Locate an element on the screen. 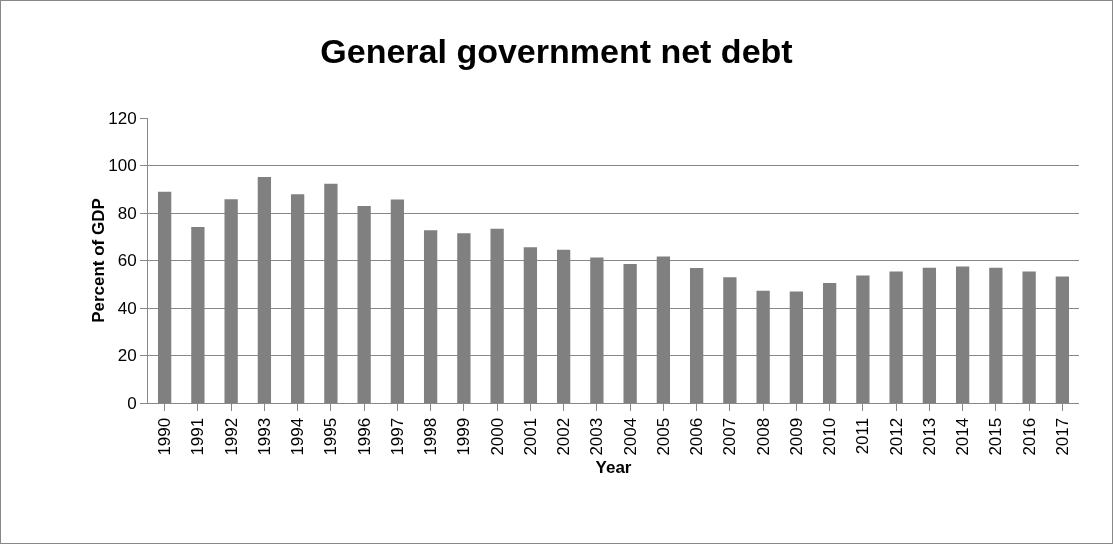  y-axis-title: Percent of GDP is located at coordinates (98, 260).